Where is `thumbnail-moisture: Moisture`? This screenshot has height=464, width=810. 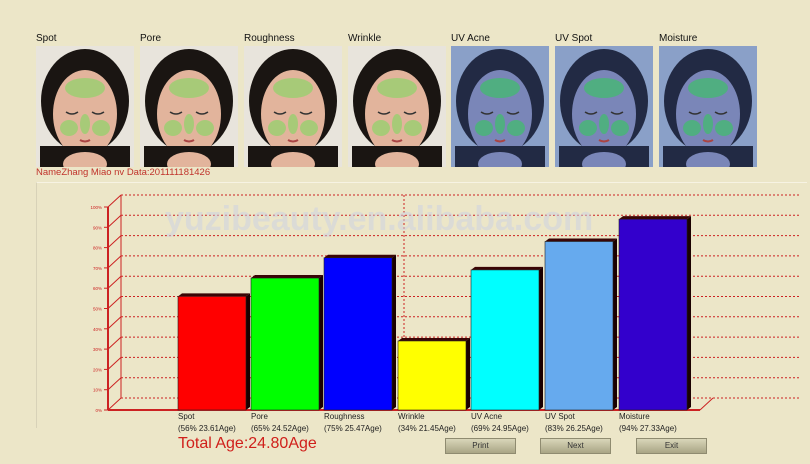 thumbnail-moisture: Moisture is located at coordinates (708, 99).